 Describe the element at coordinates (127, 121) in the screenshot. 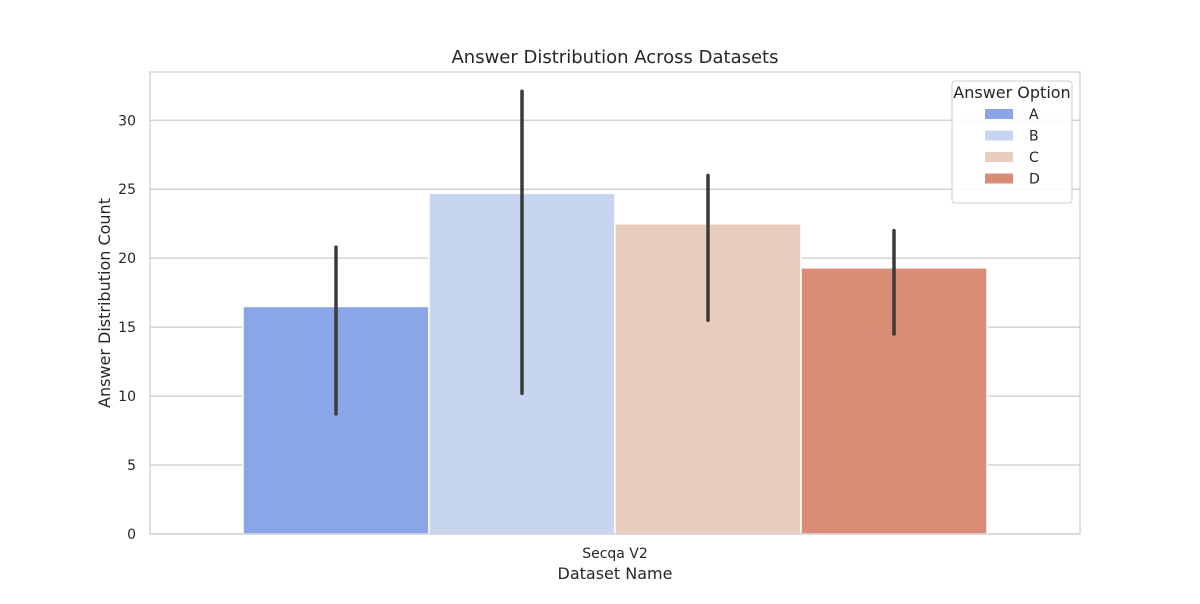

I see `y-tick-label: 30` at that location.